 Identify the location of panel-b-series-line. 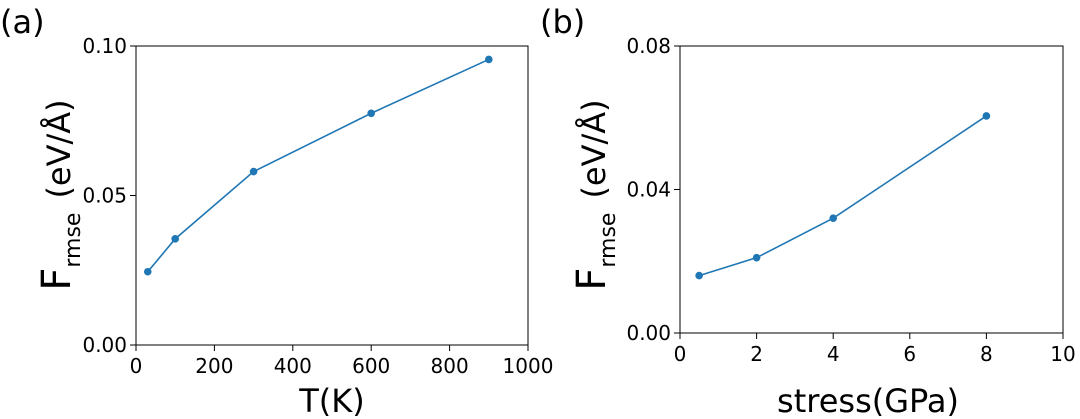
(842, 196).